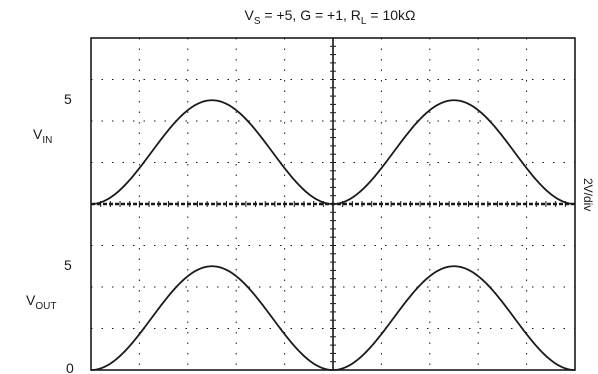  I want to click on vin-label-sub: IN, so click(47, 140).